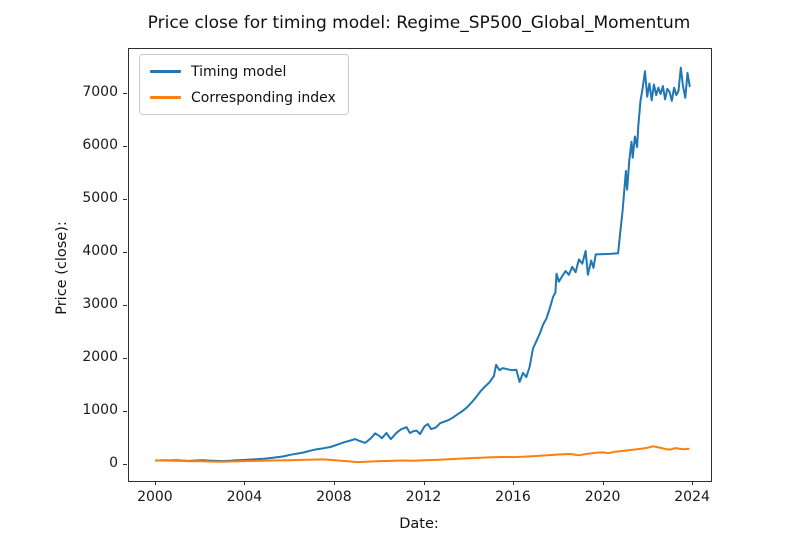 The image size is (805, 556). Describe the element at coordinates (100, 92) in the screenshot. I see `y-tick-label: 7000` at that location.